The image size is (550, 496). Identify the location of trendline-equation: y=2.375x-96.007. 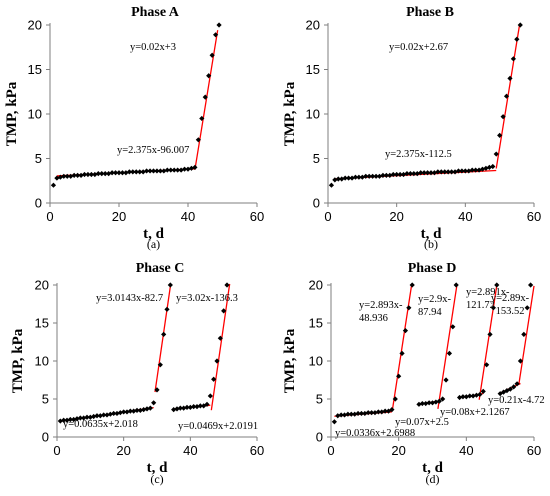
(153, 150).